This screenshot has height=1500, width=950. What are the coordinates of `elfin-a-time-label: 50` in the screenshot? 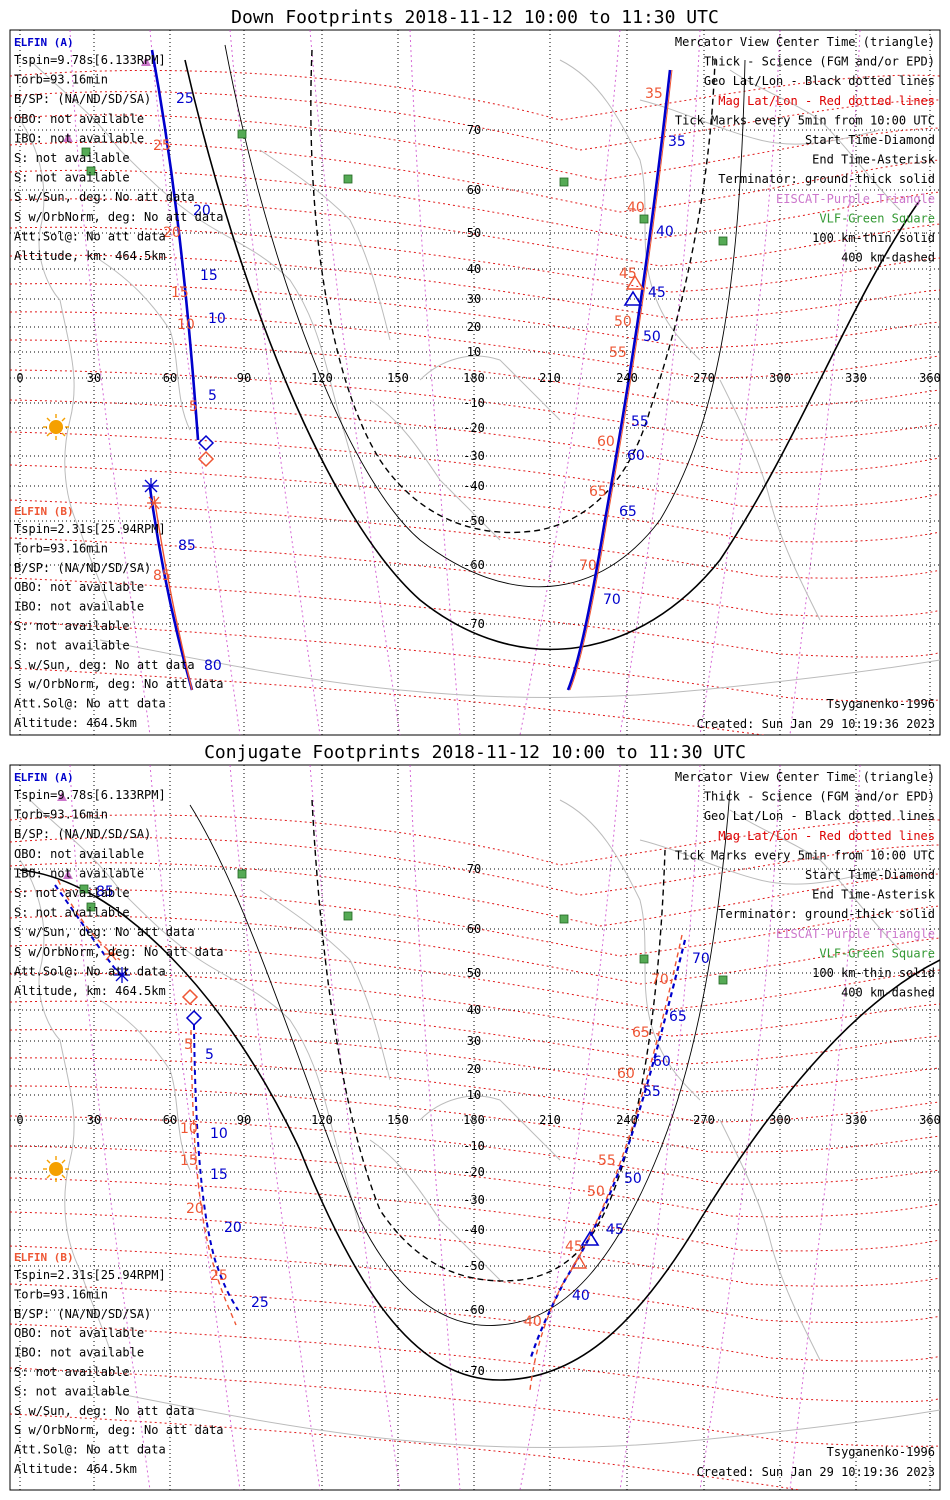 It's located at (652, 337).